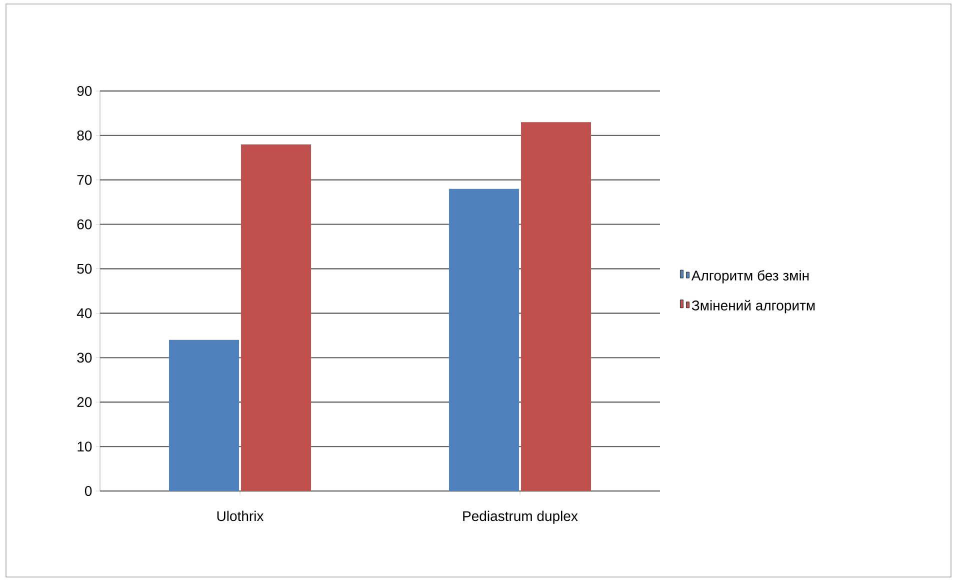 The image size is (957, 581). What do you see at coordinates (88, 491) in the screenshot?
I see `y-tick-label: 0` at bounding box center [88, 491].